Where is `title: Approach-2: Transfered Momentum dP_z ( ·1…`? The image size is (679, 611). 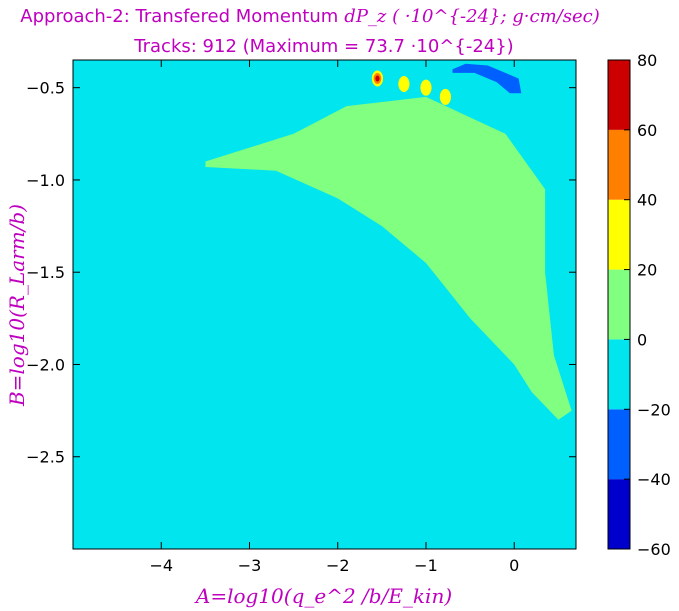 title: Approach-2: Transfered Momentum dP_z ( ·1… is located at coordinates (309, 31).